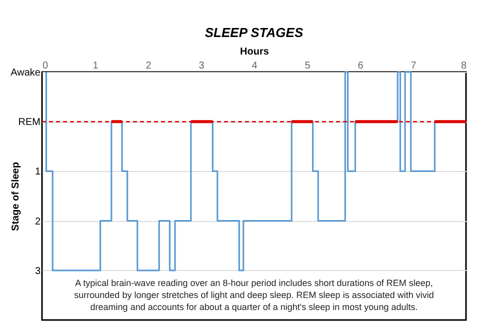  What do you see at coordinates (45, 66) in the screenshot?
I see `x-tick-label: 0` at bounding box center [45, 66].